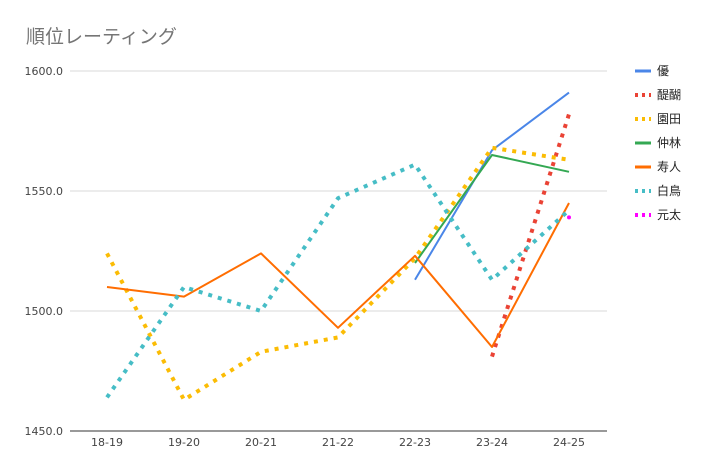  What do you see at coordinates (44, 251) in the screenshot?
I see `y-axis-ticks: 1450.0 1500.0 1550.0 1600.0` at bounding box center [44, 251].